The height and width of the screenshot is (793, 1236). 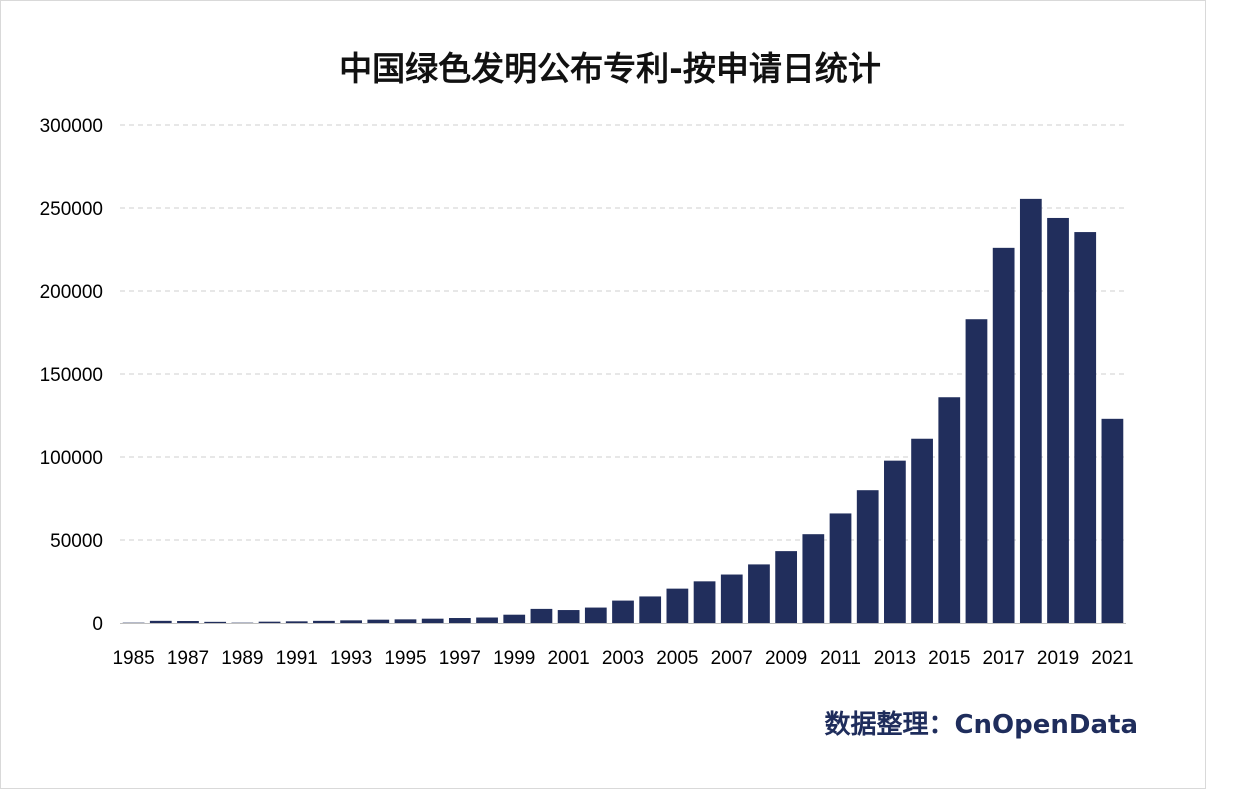 What do you see at coordinates (867, 556) in the screenshot?
I see `bar-2012` at bounding box center [867, 556].